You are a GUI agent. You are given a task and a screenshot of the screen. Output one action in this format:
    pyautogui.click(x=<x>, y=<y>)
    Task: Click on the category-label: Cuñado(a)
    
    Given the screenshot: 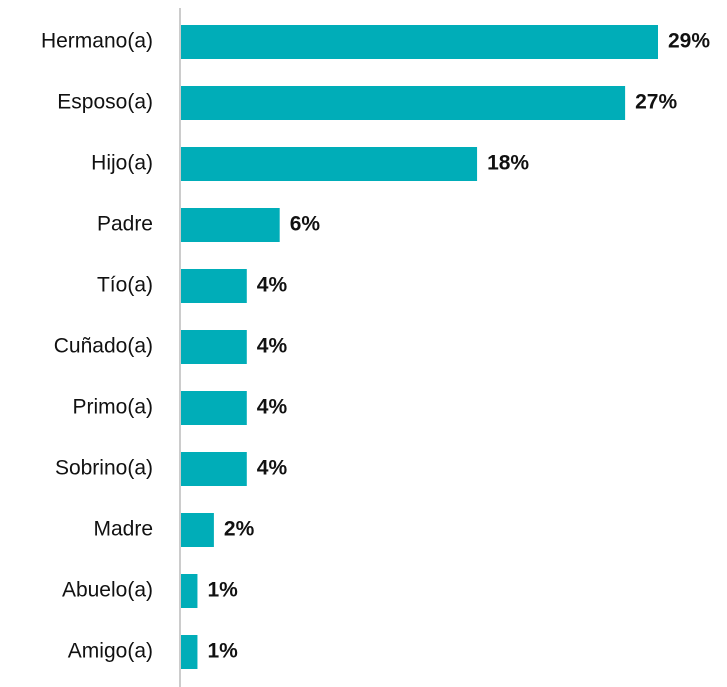 What is the action you would take?
    pyautogui.click(x=103, y=346)
    